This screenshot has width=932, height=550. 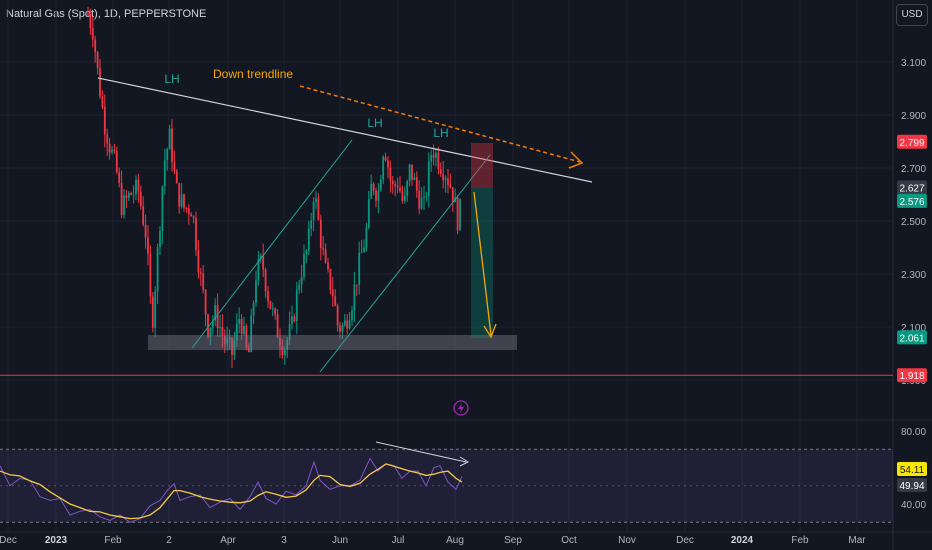 What do you see at coordinates (911, 376) in the screenshot?
I see `price-tag-label: 1.918` at bounding box center [911, 376].